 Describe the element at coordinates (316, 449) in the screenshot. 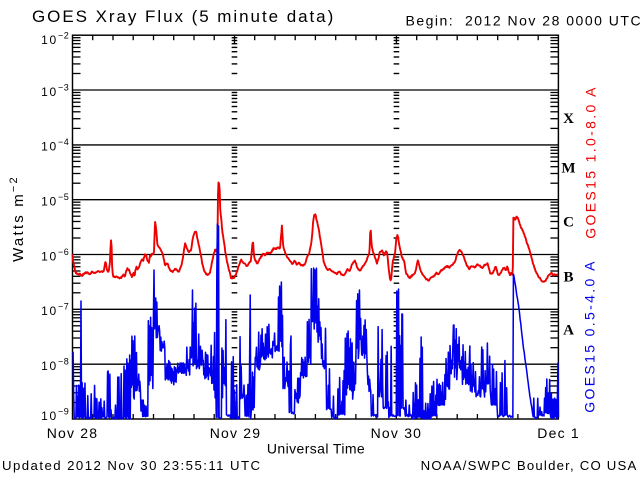

I see `svg-text: Universal Time` at that location.